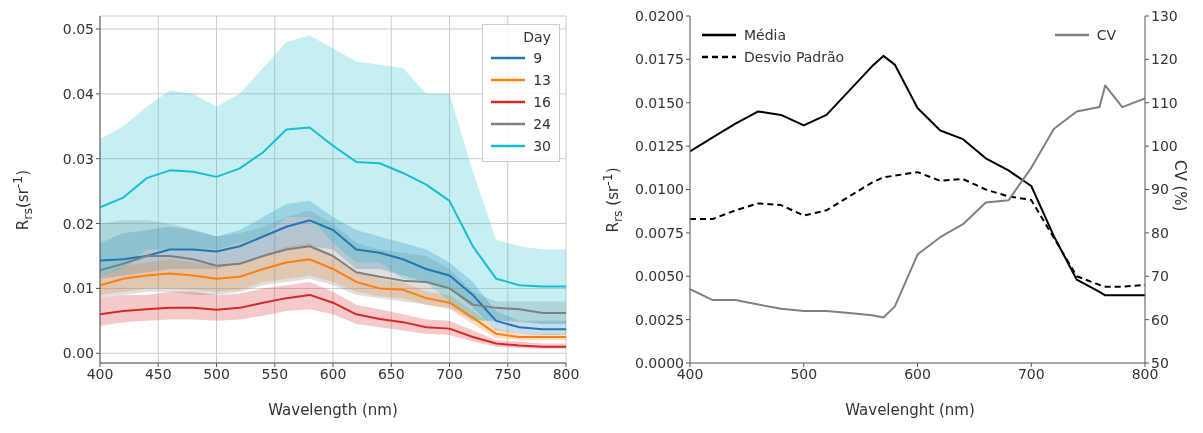 The image size is (1203, 433). I want to click on y-tick-label: 0.0075, so click(659, 232).